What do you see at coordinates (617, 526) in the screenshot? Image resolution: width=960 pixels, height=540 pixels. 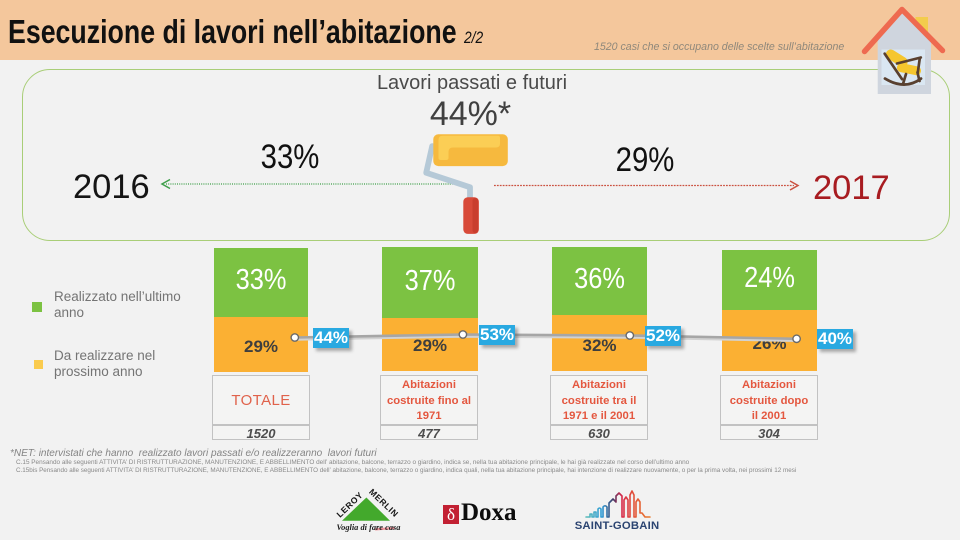 I see `svg-text: SAINT-GOBAIN` at bounding box center [617, 526].